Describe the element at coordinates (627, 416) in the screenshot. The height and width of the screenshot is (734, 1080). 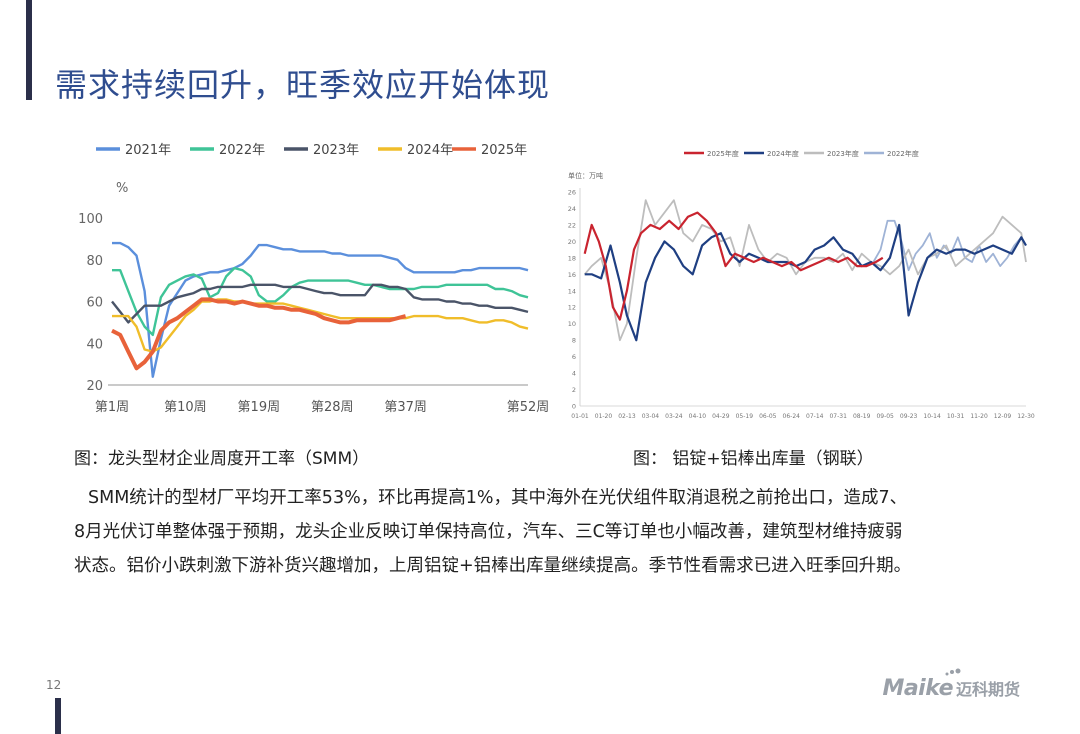
I see `x-tick-02-13: 02-13` at that location.